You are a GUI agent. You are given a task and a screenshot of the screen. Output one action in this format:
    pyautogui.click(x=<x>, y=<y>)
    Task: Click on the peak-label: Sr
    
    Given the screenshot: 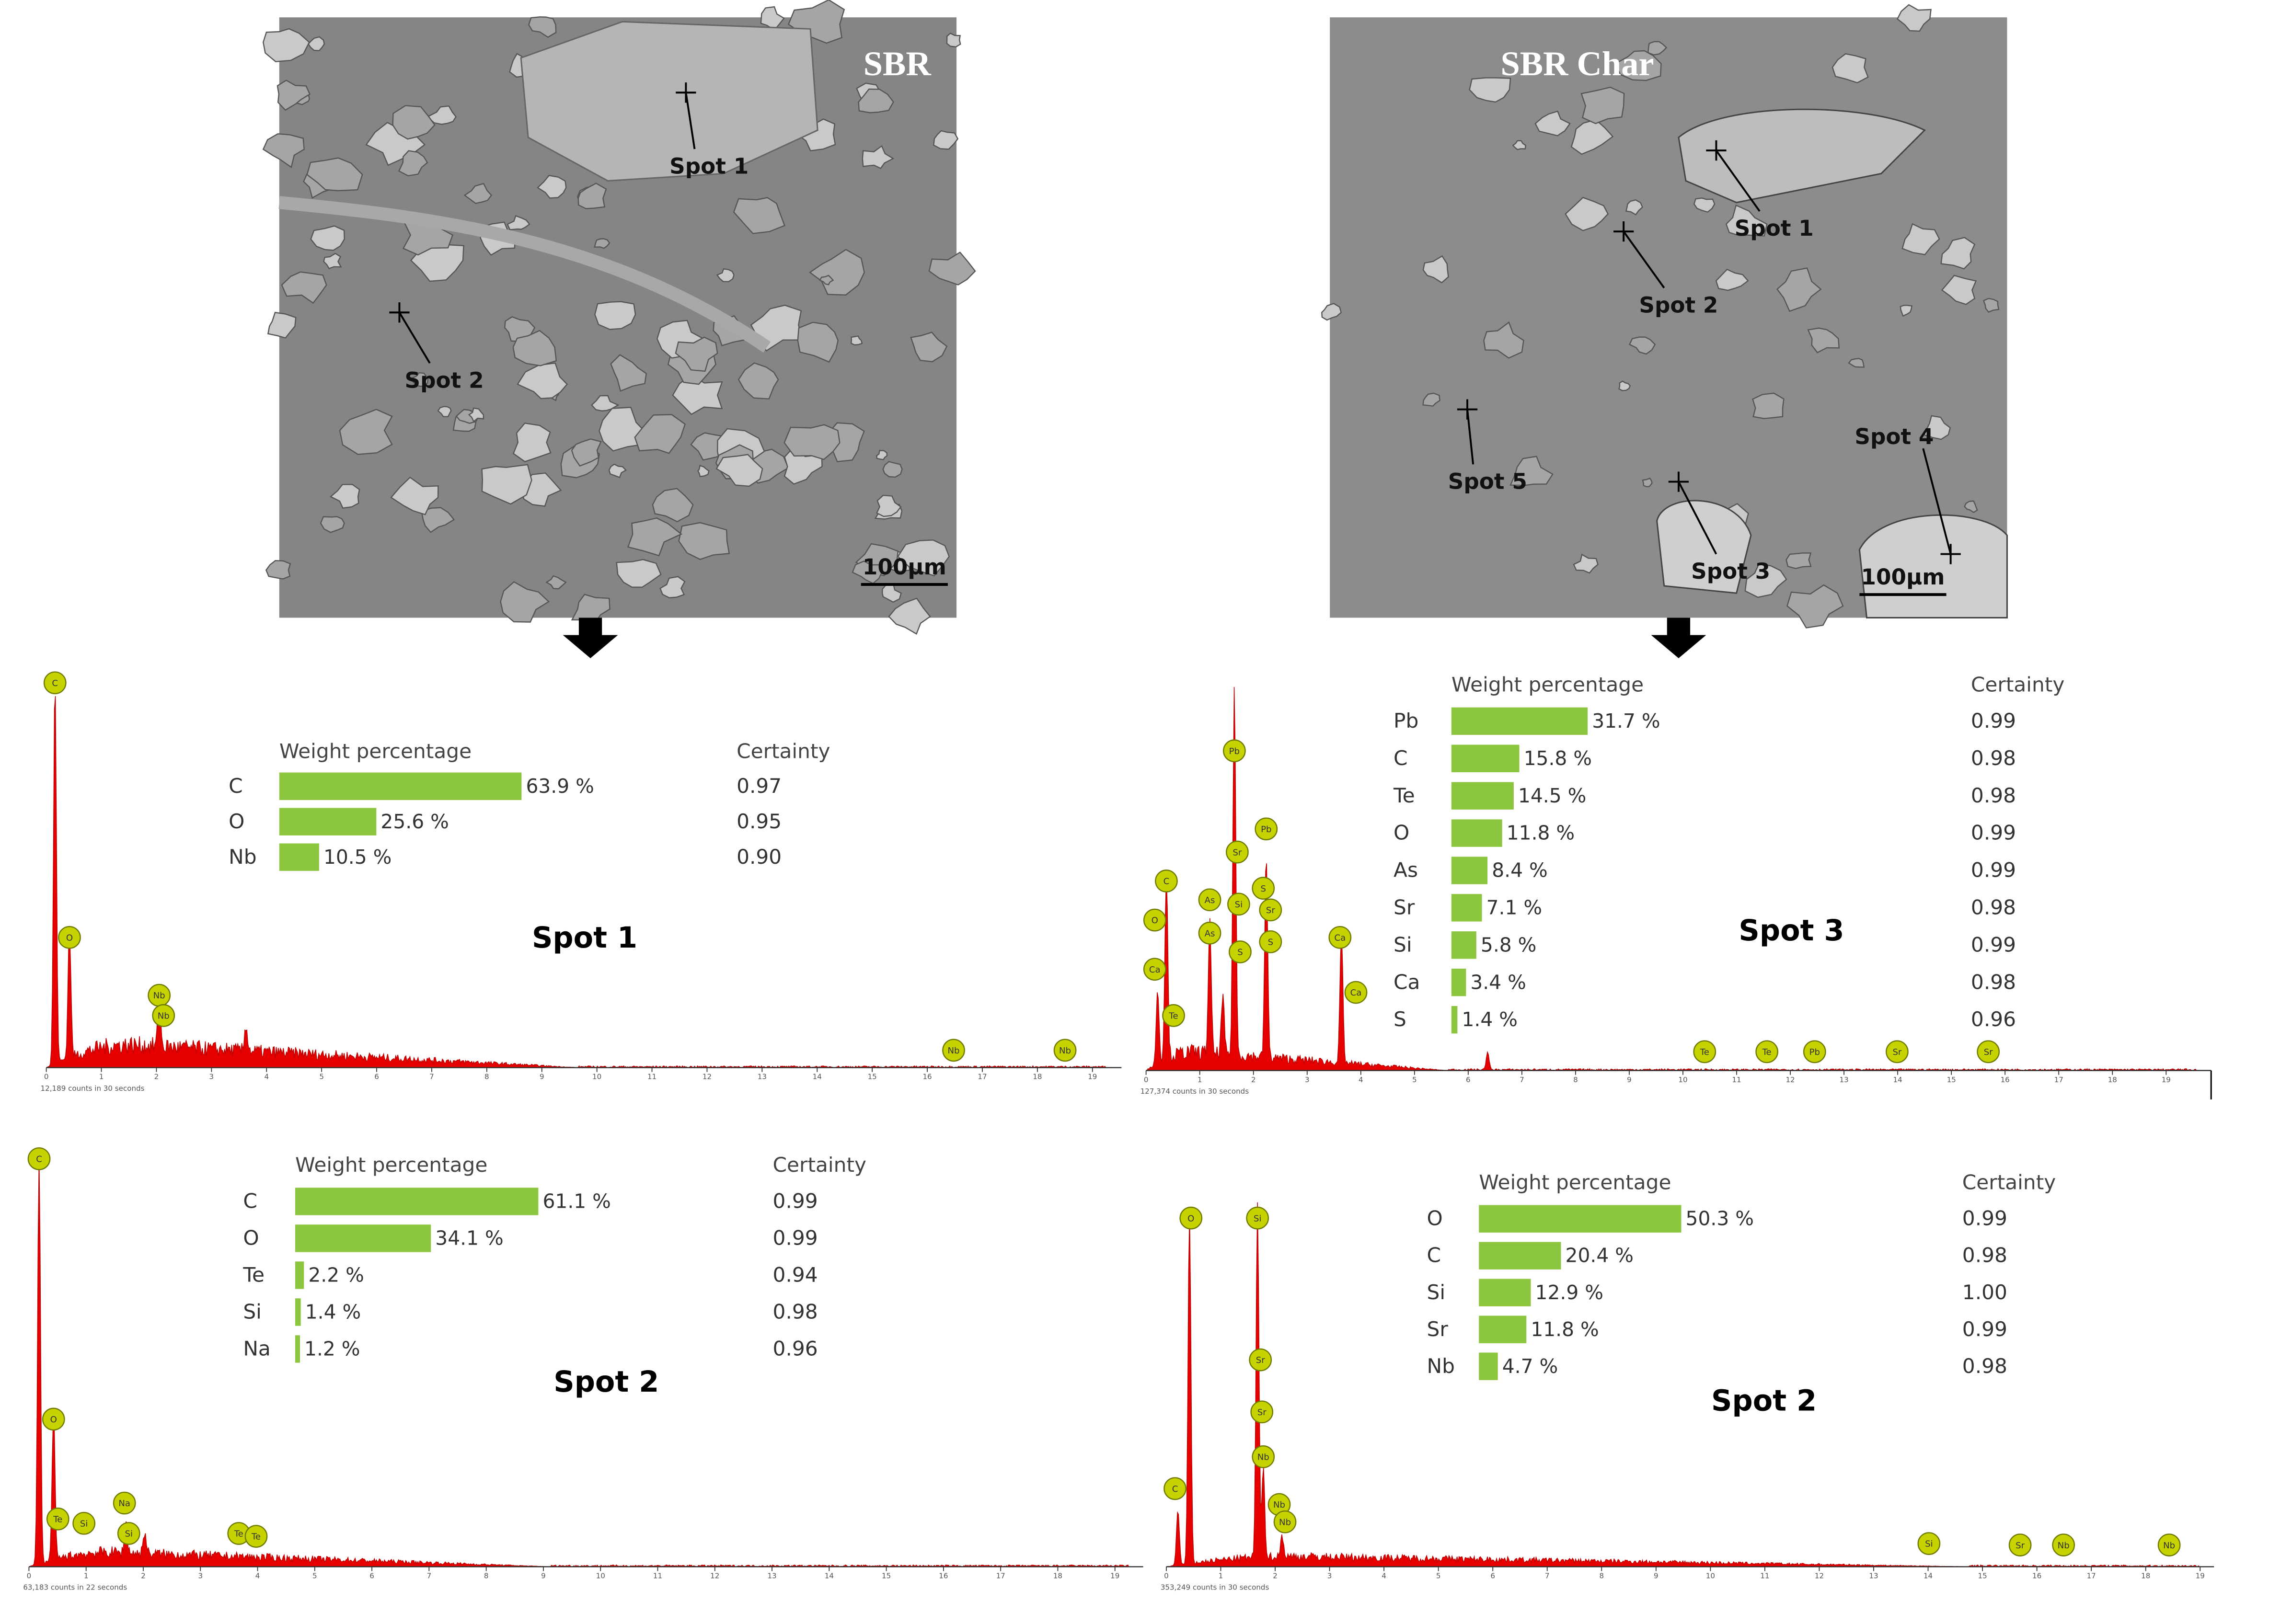 What is the action you would take?
    pyautogui.click(x=1989, y=1052)
    